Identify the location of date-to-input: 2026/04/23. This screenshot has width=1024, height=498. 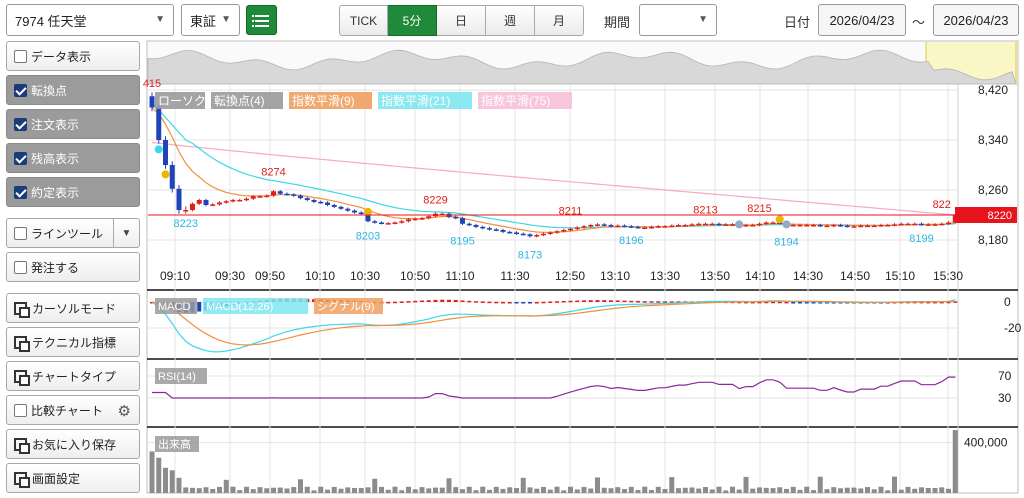
(976, 20).